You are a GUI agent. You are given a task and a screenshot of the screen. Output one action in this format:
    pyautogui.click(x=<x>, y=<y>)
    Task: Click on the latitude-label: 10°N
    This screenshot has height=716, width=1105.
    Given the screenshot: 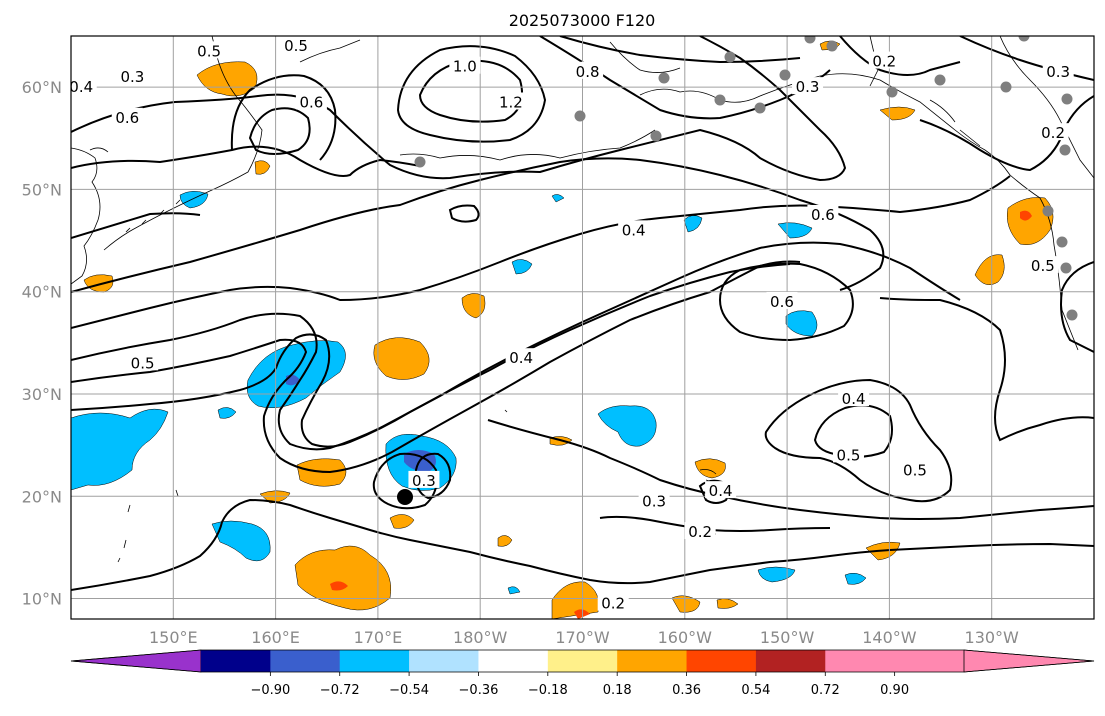 What is the action you would take?
    pyautogui.click(x=42, y=599)
    